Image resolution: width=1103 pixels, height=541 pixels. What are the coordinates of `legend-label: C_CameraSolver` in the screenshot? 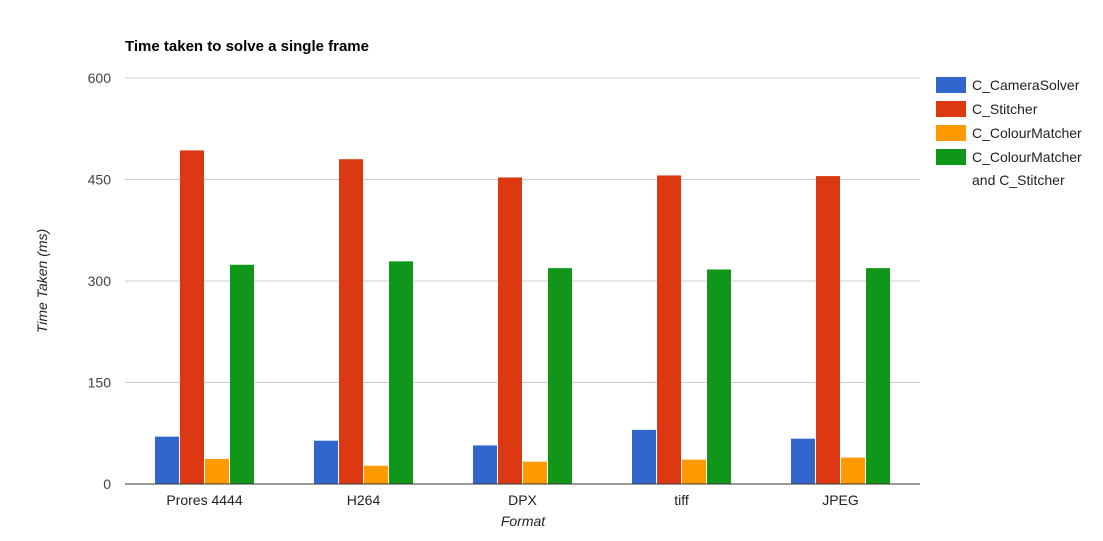 It's located at (1026, 85).